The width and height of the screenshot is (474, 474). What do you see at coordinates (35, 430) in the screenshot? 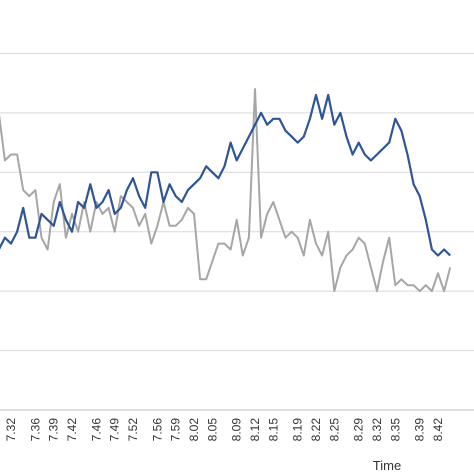
I see `x-tick-label: 7.36` at bounding box center [35, 430].